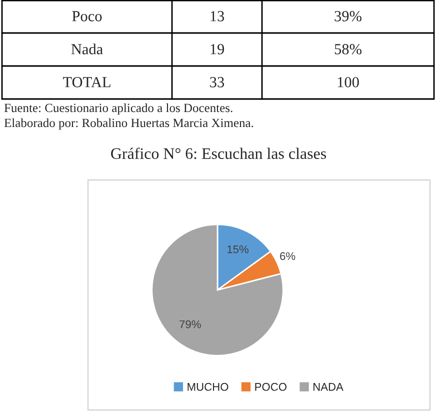 The height and width of the screenshot is (414, 437). What do you see at coordinates (237, 249) in the screenshot?
I see `data-label: 15%` at bounding box center [237, 249].